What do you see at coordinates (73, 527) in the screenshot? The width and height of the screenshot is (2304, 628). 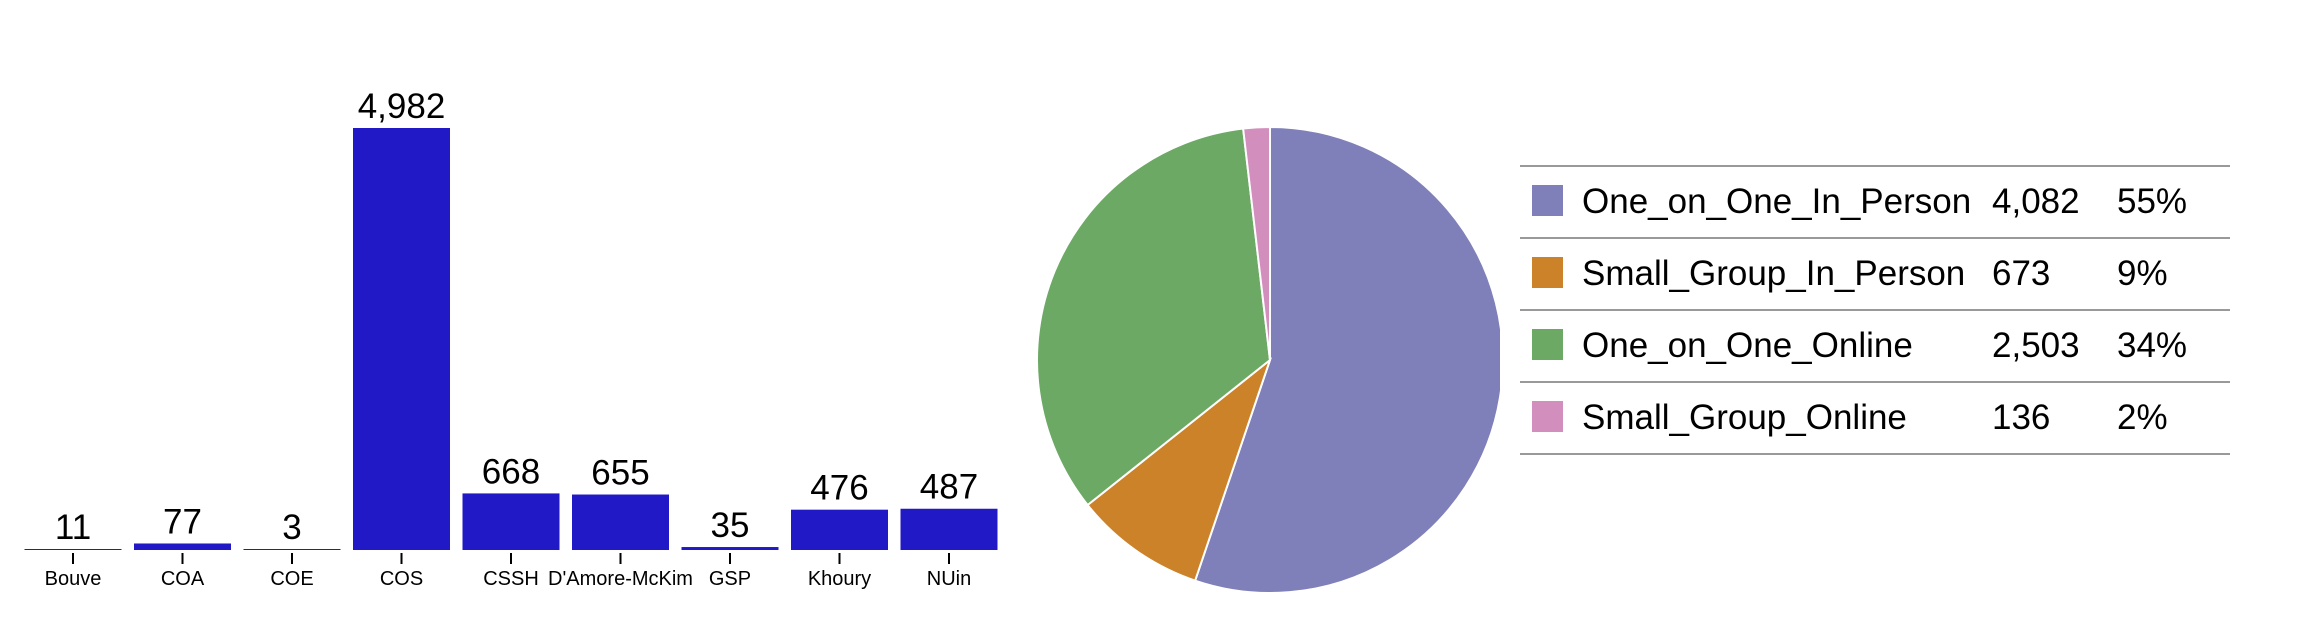 I see `bar-value-label: 11` at bounding box center [73, 527].